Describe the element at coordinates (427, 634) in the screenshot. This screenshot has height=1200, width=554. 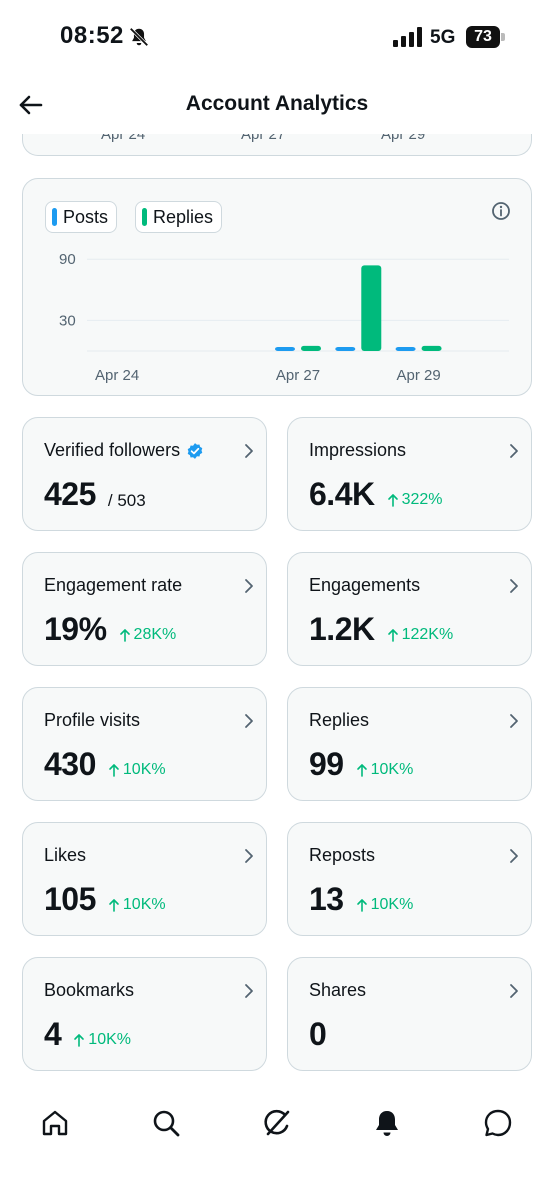
I see `metric-delta-text: 122K%` at that location.